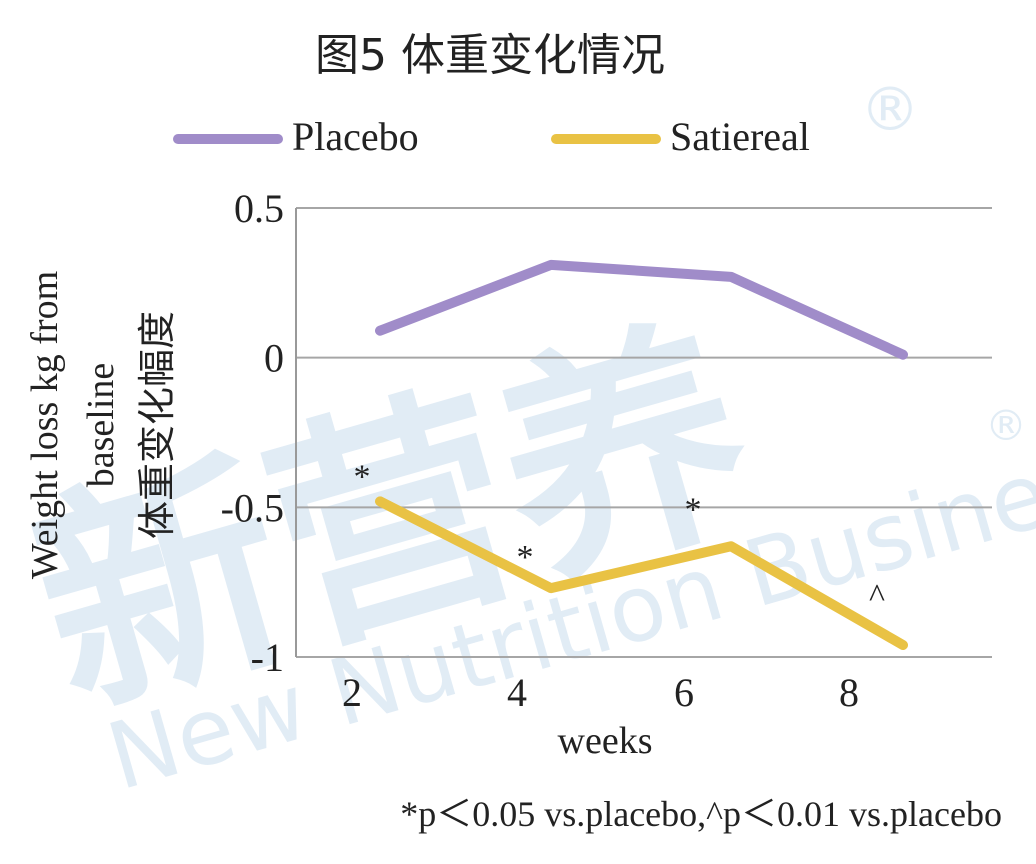 Image resolution: width=1036 pixels, height=864 pixels. What do you see at coordinates (252, 433) in the screenshot?
I see `y-tick-labels: 0.5 0 -0.5 -1` at bounding box center [252, 433].